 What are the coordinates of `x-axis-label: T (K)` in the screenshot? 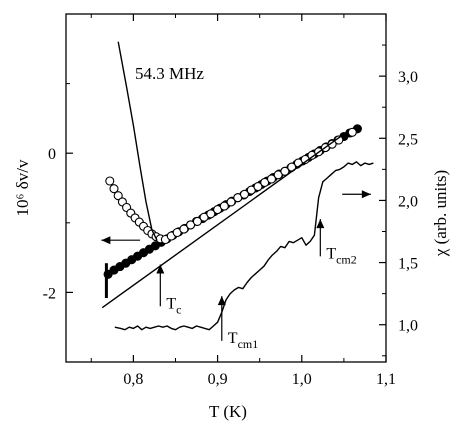 It's located at (228, 411).